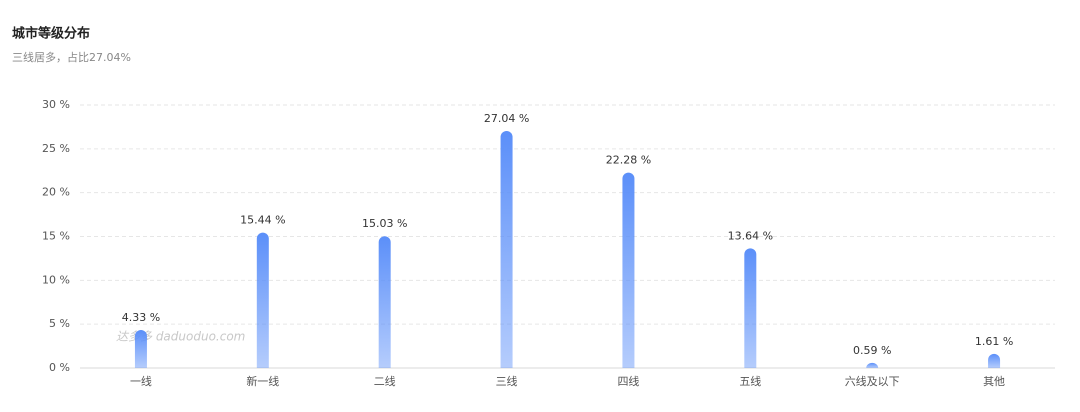  Describe the element at coordinates (56, 236) in the screenshot. I see `y-tick-label: 15 %` at that location.